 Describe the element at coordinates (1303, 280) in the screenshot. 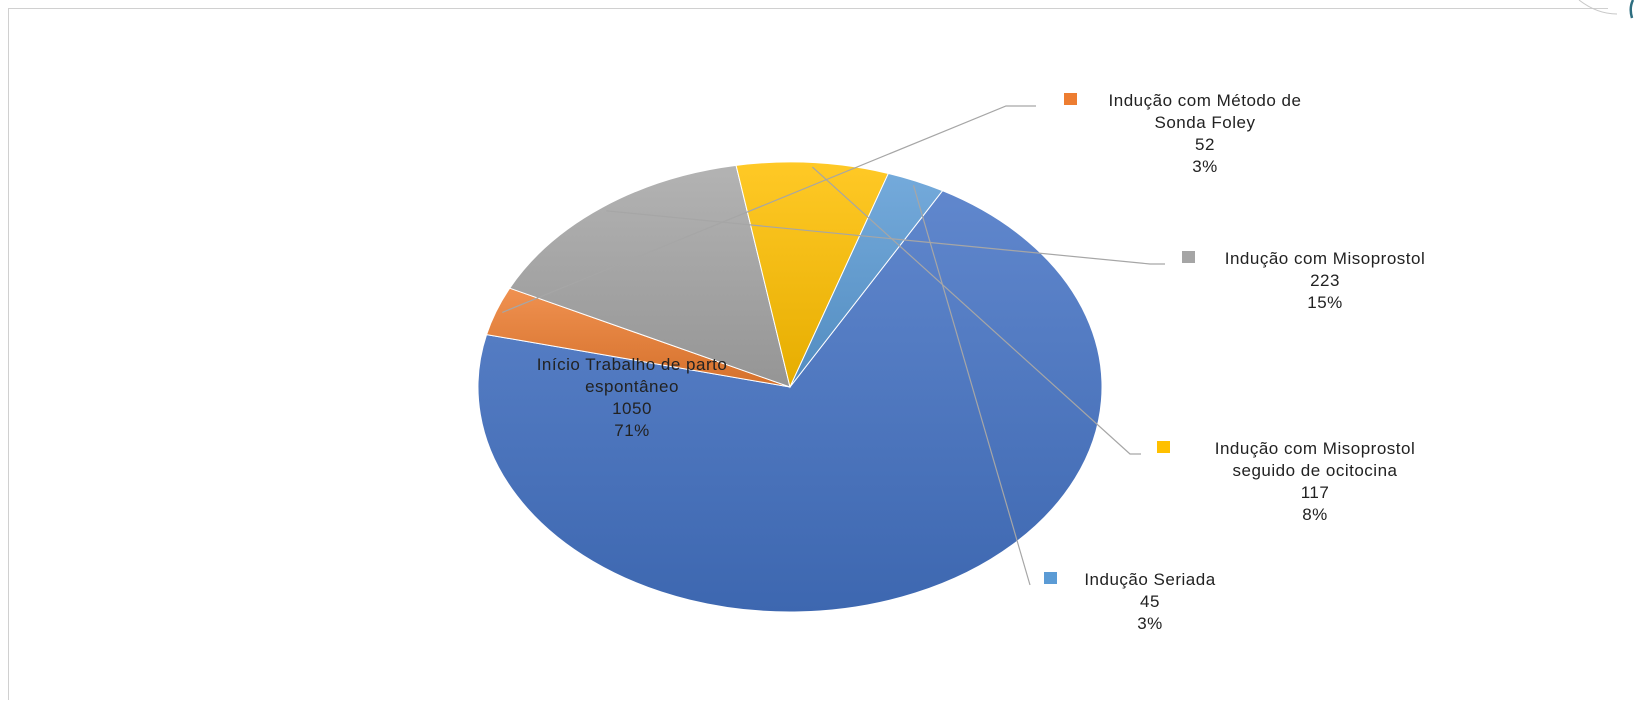

I see `slice-label-2: Indução com Misoprostol 223 15%` at that location.